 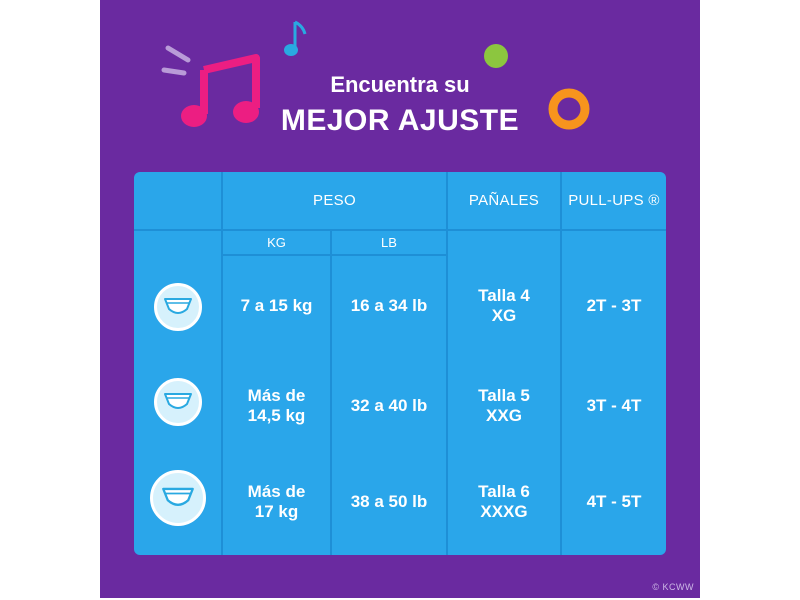 I want to click on green-dot-icon, so click(x=496, y=56).